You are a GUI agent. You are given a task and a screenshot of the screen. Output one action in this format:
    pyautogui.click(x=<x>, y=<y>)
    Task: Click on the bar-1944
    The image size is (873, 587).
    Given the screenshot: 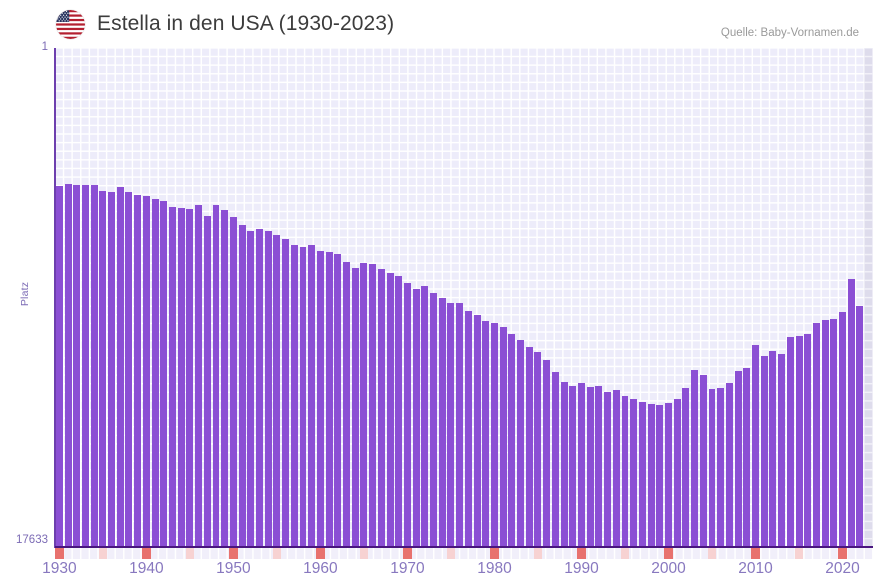 What is the action you would take?
    pyautogui.click(x=181, y=377)
    